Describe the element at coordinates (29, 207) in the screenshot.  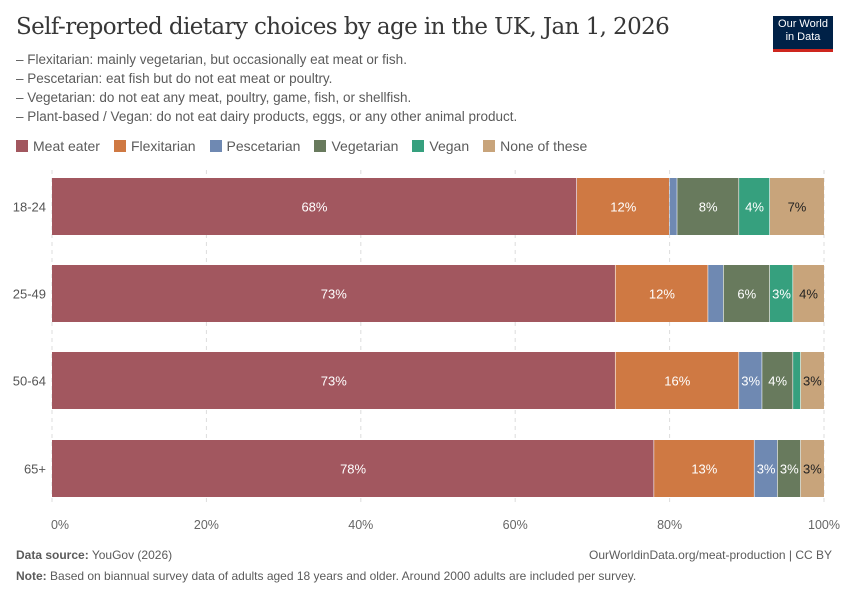
I see `category-label: 18-24` at that location.